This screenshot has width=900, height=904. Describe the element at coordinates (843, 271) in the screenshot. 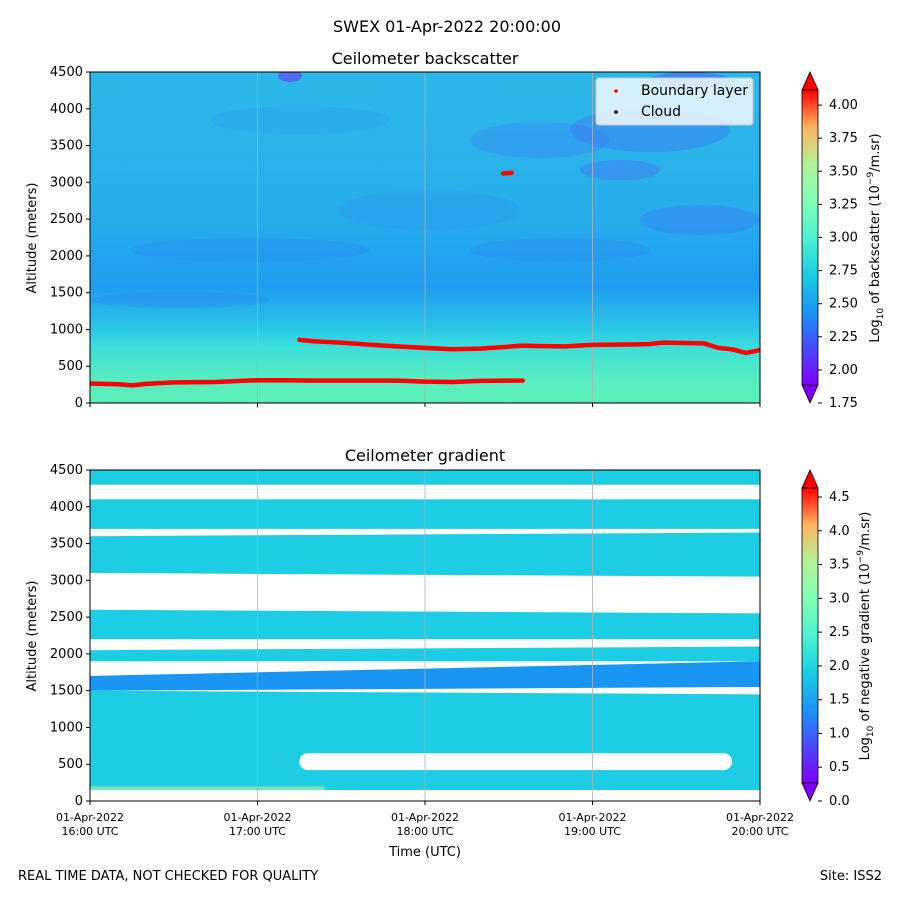

I see `colorbar-tick-label: 2.75` at that location.